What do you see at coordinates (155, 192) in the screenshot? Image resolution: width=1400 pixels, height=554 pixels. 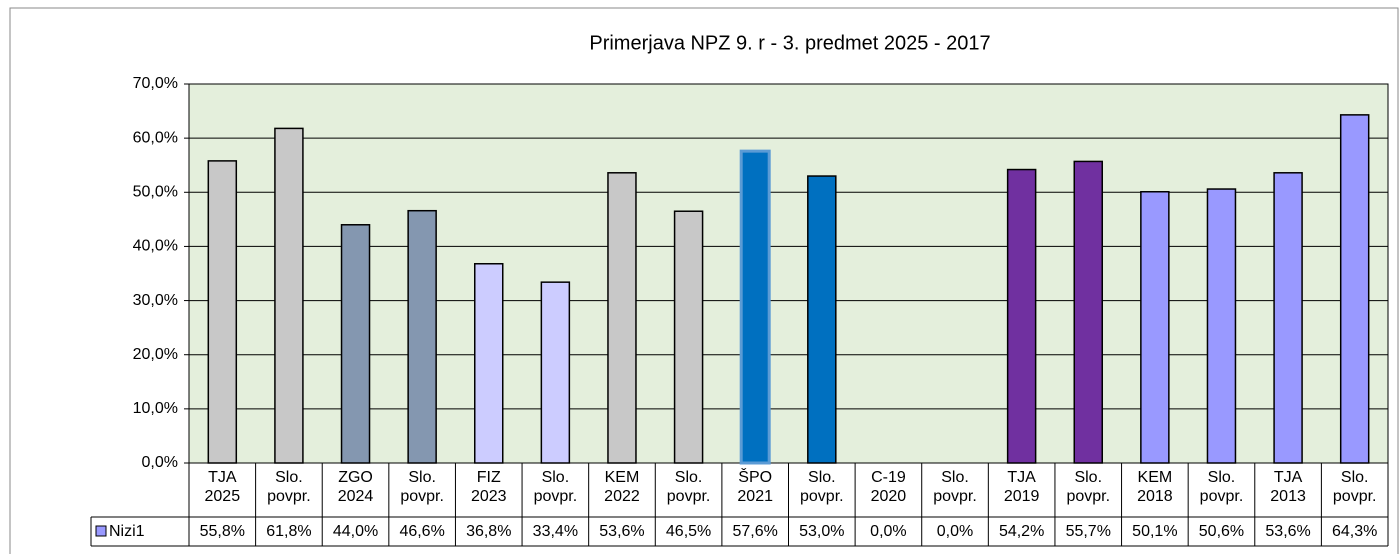 I see `y-tick-label: 50,0%` at bounding box center [155, 192].